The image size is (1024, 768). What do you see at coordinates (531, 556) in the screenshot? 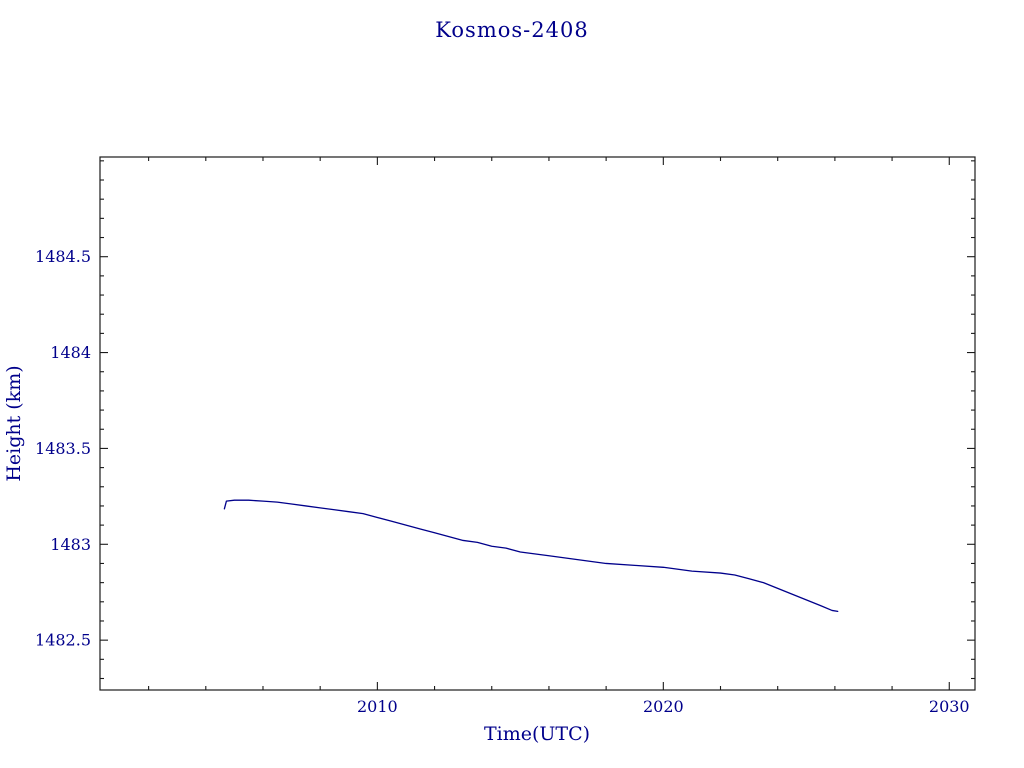
I see `data-series-line` at bounding box center [531, 556].